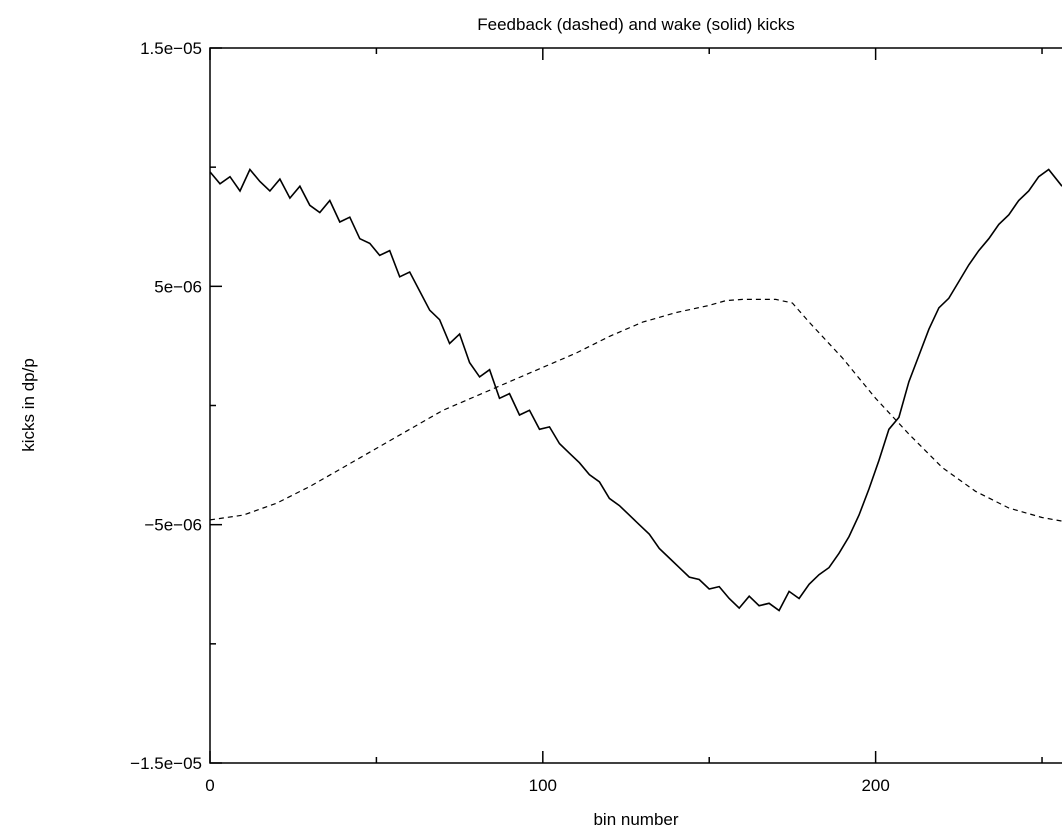  I want to click on y-axis-label: kicks in dp/p, so click(28, 405).